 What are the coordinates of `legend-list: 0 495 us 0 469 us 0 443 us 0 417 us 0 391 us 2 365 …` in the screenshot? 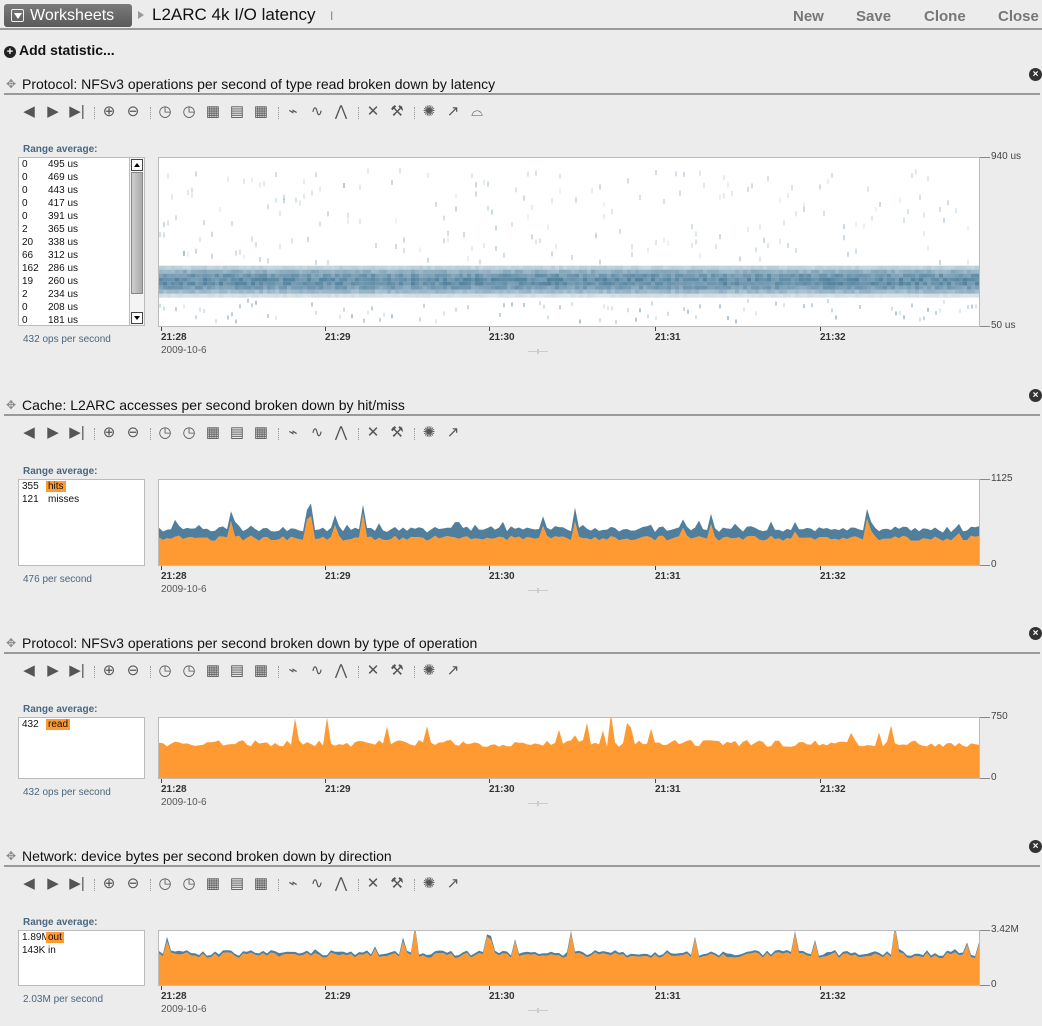 It's located at (81, 241).